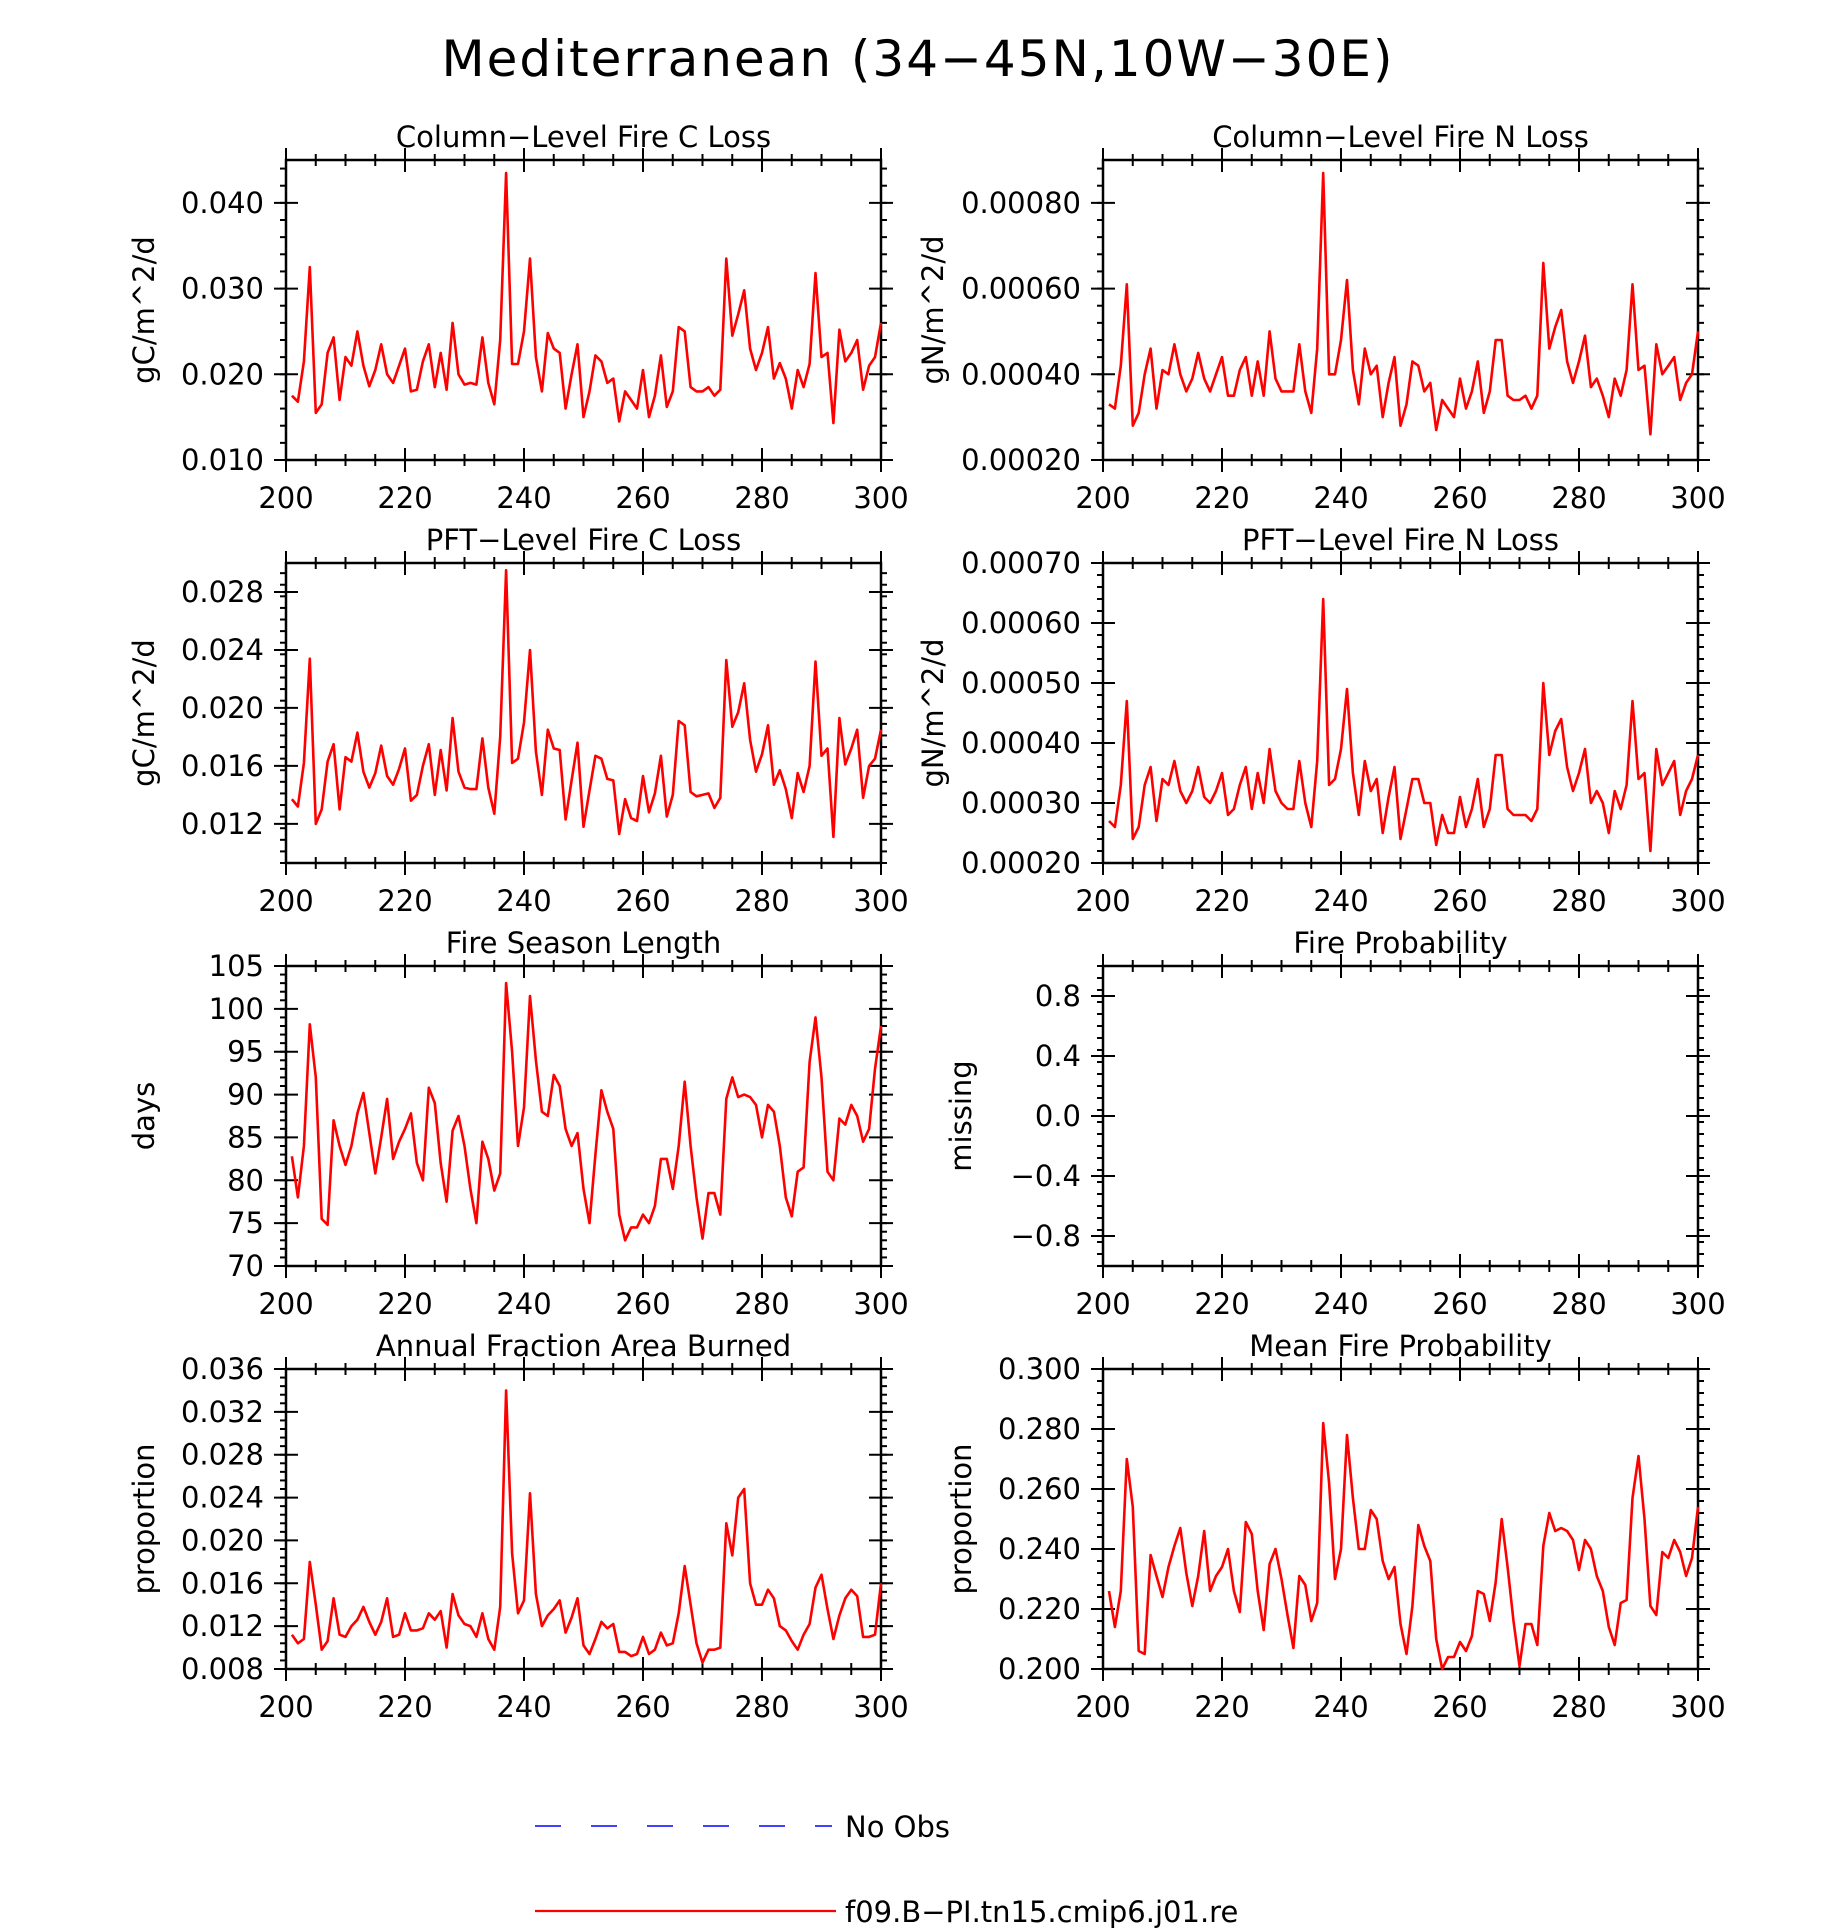 This screenshot has width=1836, height=1930. I want to click on y-tick-label: 0.0, so click(1058, 1116).